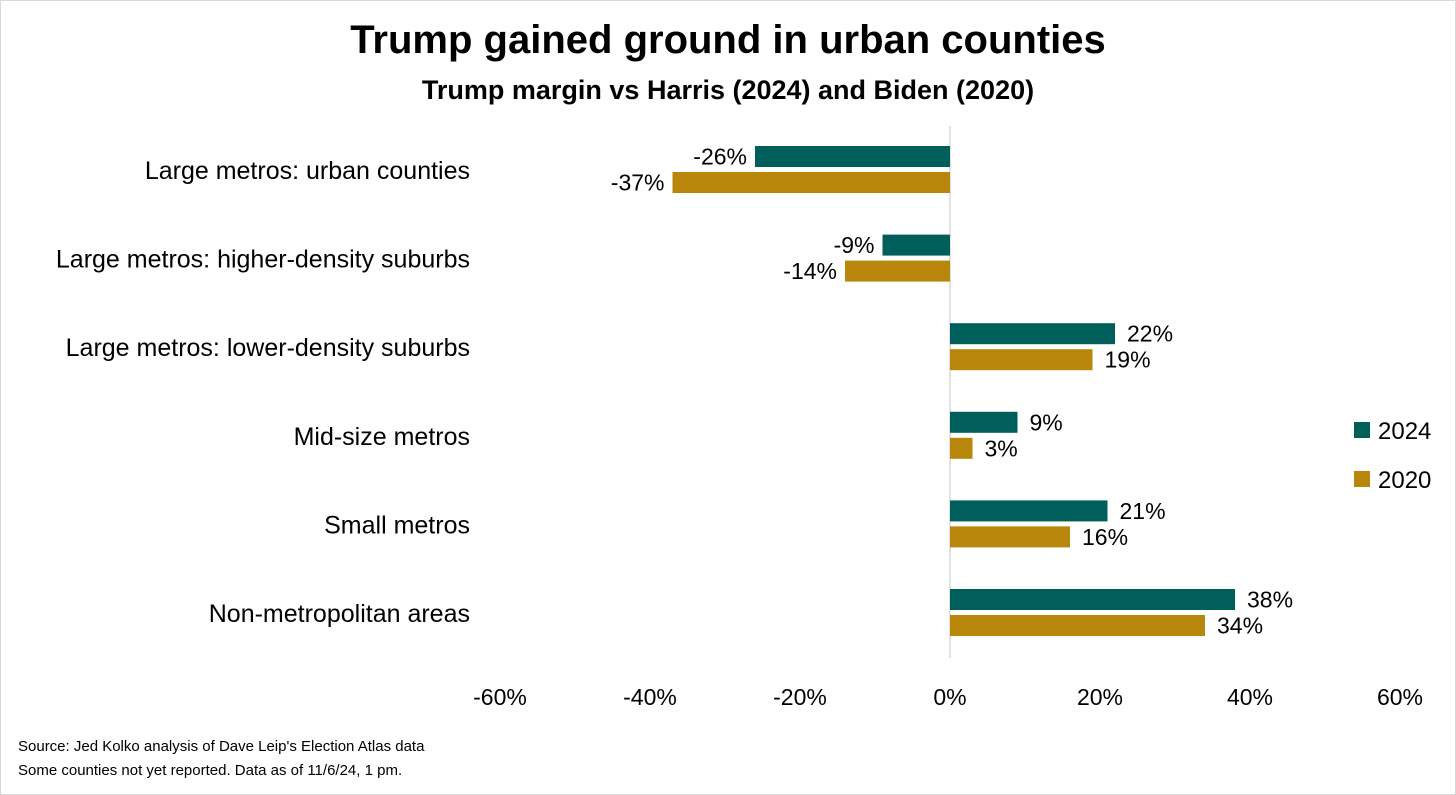 This screenshot has height=795, width=1456. Describe the element at coordinates (949, 697) in the screenshot. I see `x-tick-label: 0%` at that location.